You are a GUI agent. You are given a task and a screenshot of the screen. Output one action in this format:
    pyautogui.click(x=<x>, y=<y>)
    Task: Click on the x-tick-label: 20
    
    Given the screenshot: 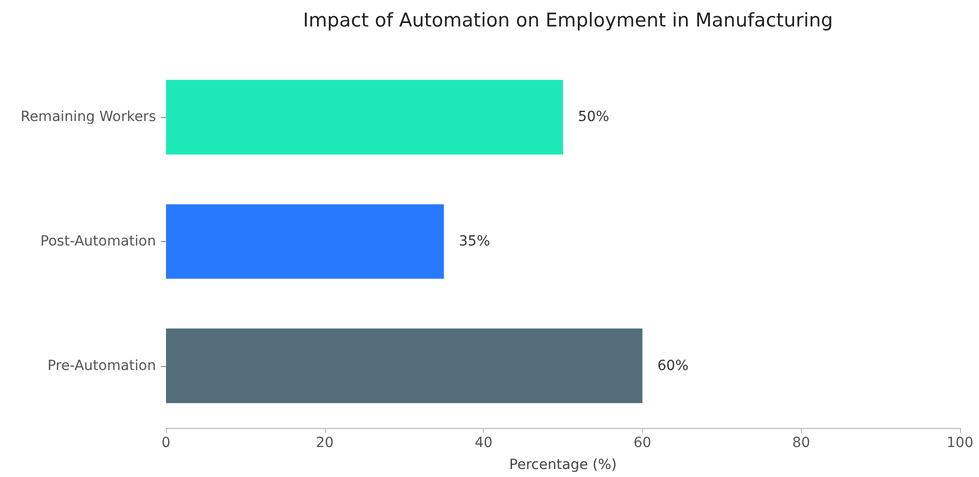 What is the action you would take?
    pyautogui.click(x=325, y=443)
    